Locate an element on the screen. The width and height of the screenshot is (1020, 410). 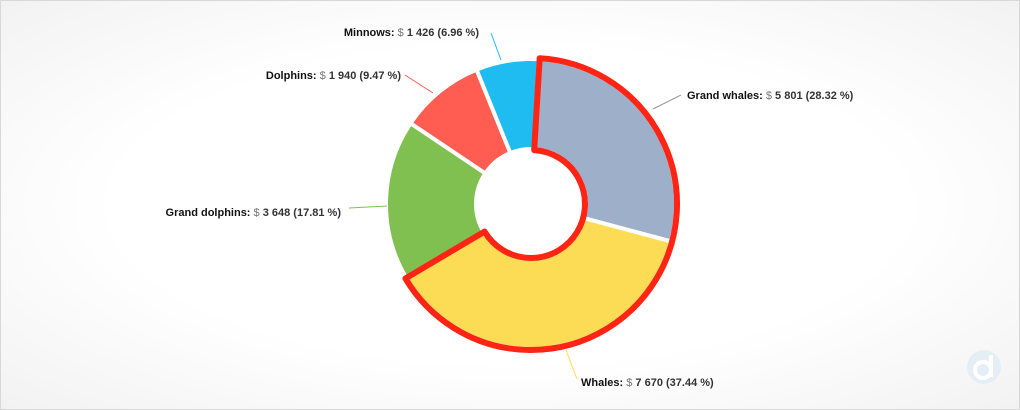
data-label-grand-whales: Grand whales: $ 5 801 (28.32 %) is located at coordinates (770, 96).